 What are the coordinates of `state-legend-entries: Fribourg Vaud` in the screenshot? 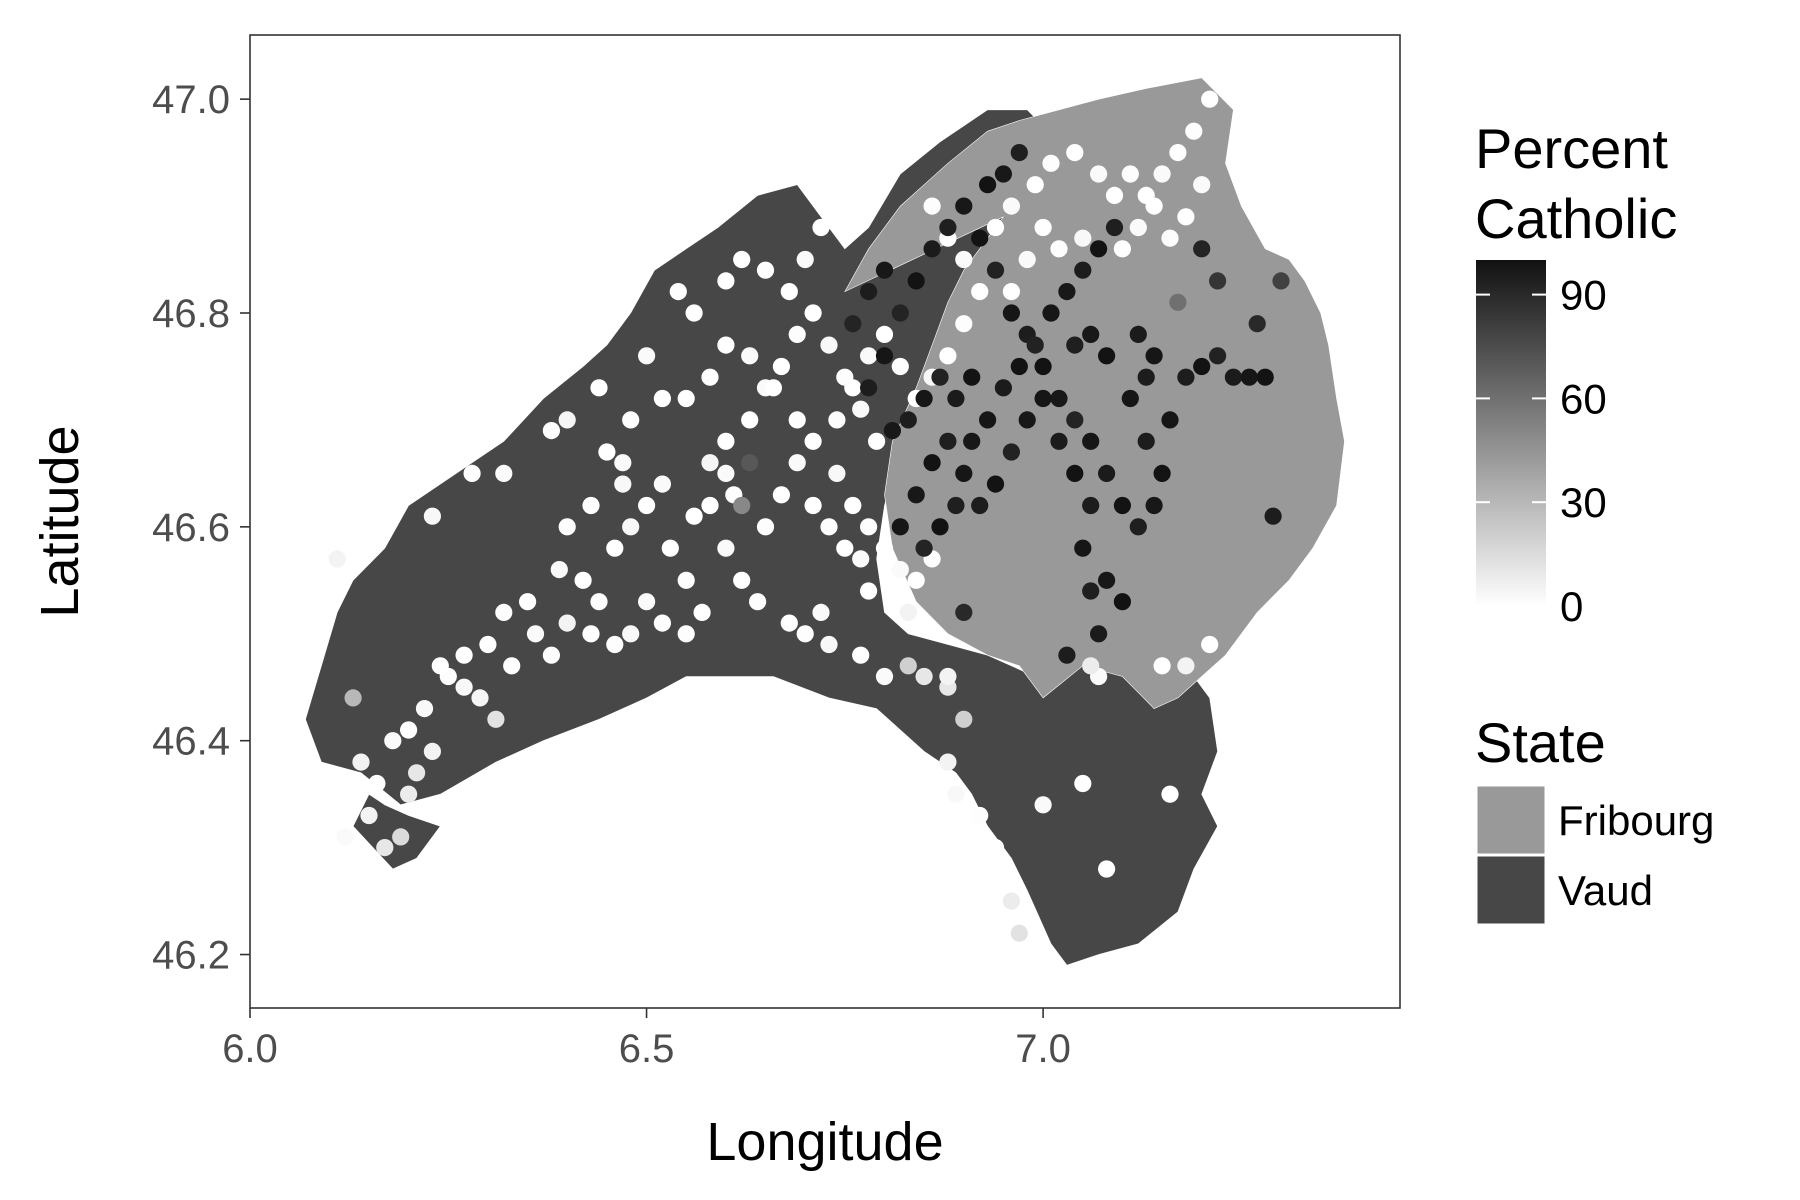 It's located at (1594, 855).